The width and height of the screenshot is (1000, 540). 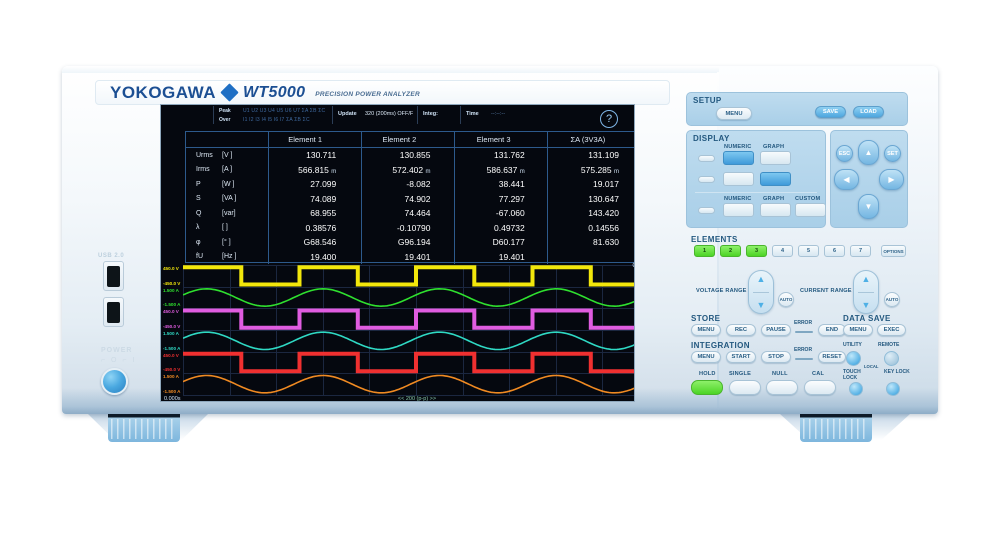 I want to click on table-row: S [VA ] 74.089 74.902 77.297 130.647, so click(x=410, y=199).